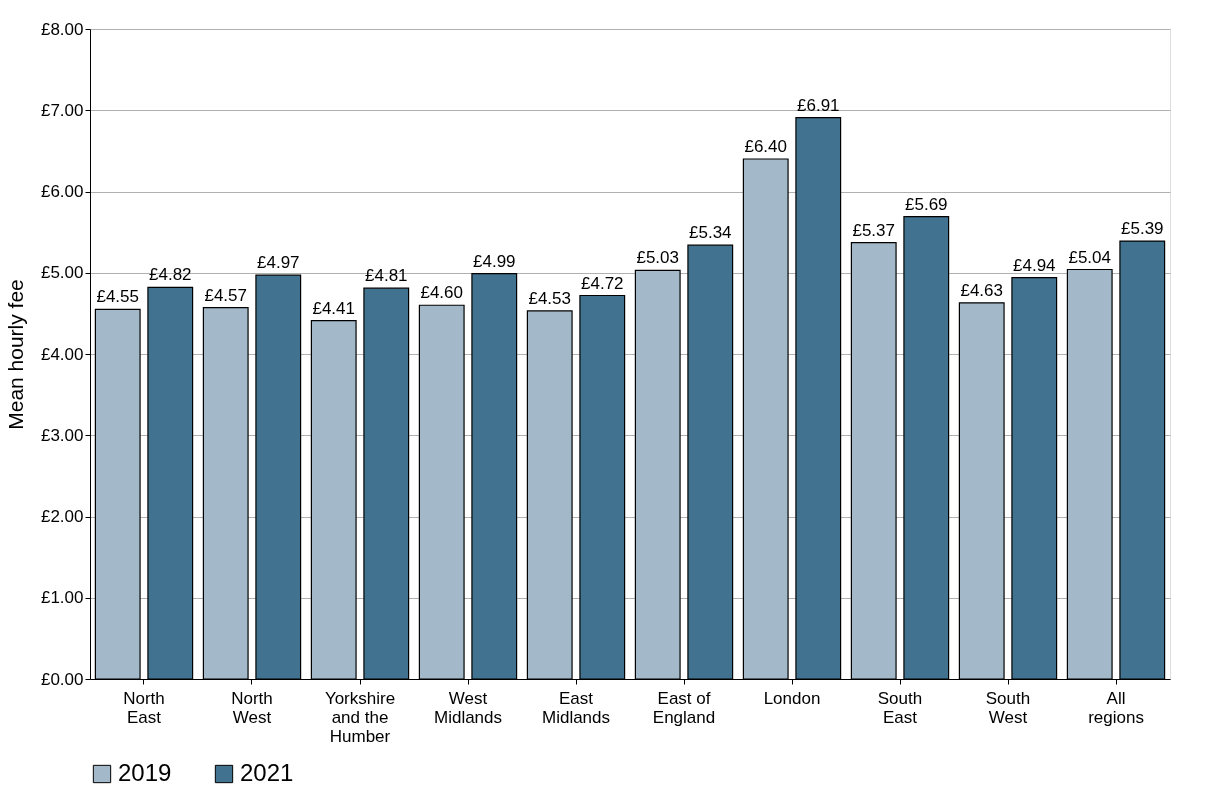 This screenshot has width=1232, height=812. What do you see at coordinates (15, 354) in the screenshot?
I see `y-axis-title: Mean hourly fee` at bounding box center [15, 354].